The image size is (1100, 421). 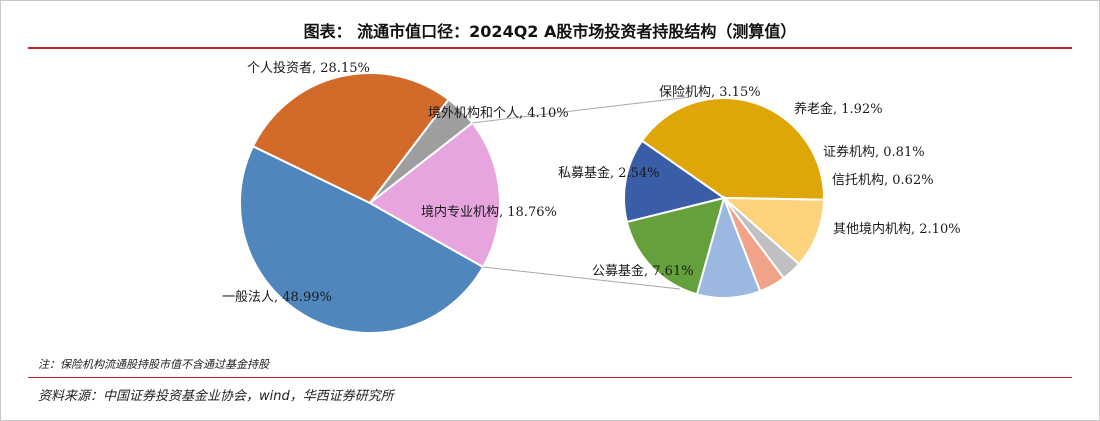 I want to click on detail-pie-label-5: 信托机构, 0.62%, so click(x=883, y=180).